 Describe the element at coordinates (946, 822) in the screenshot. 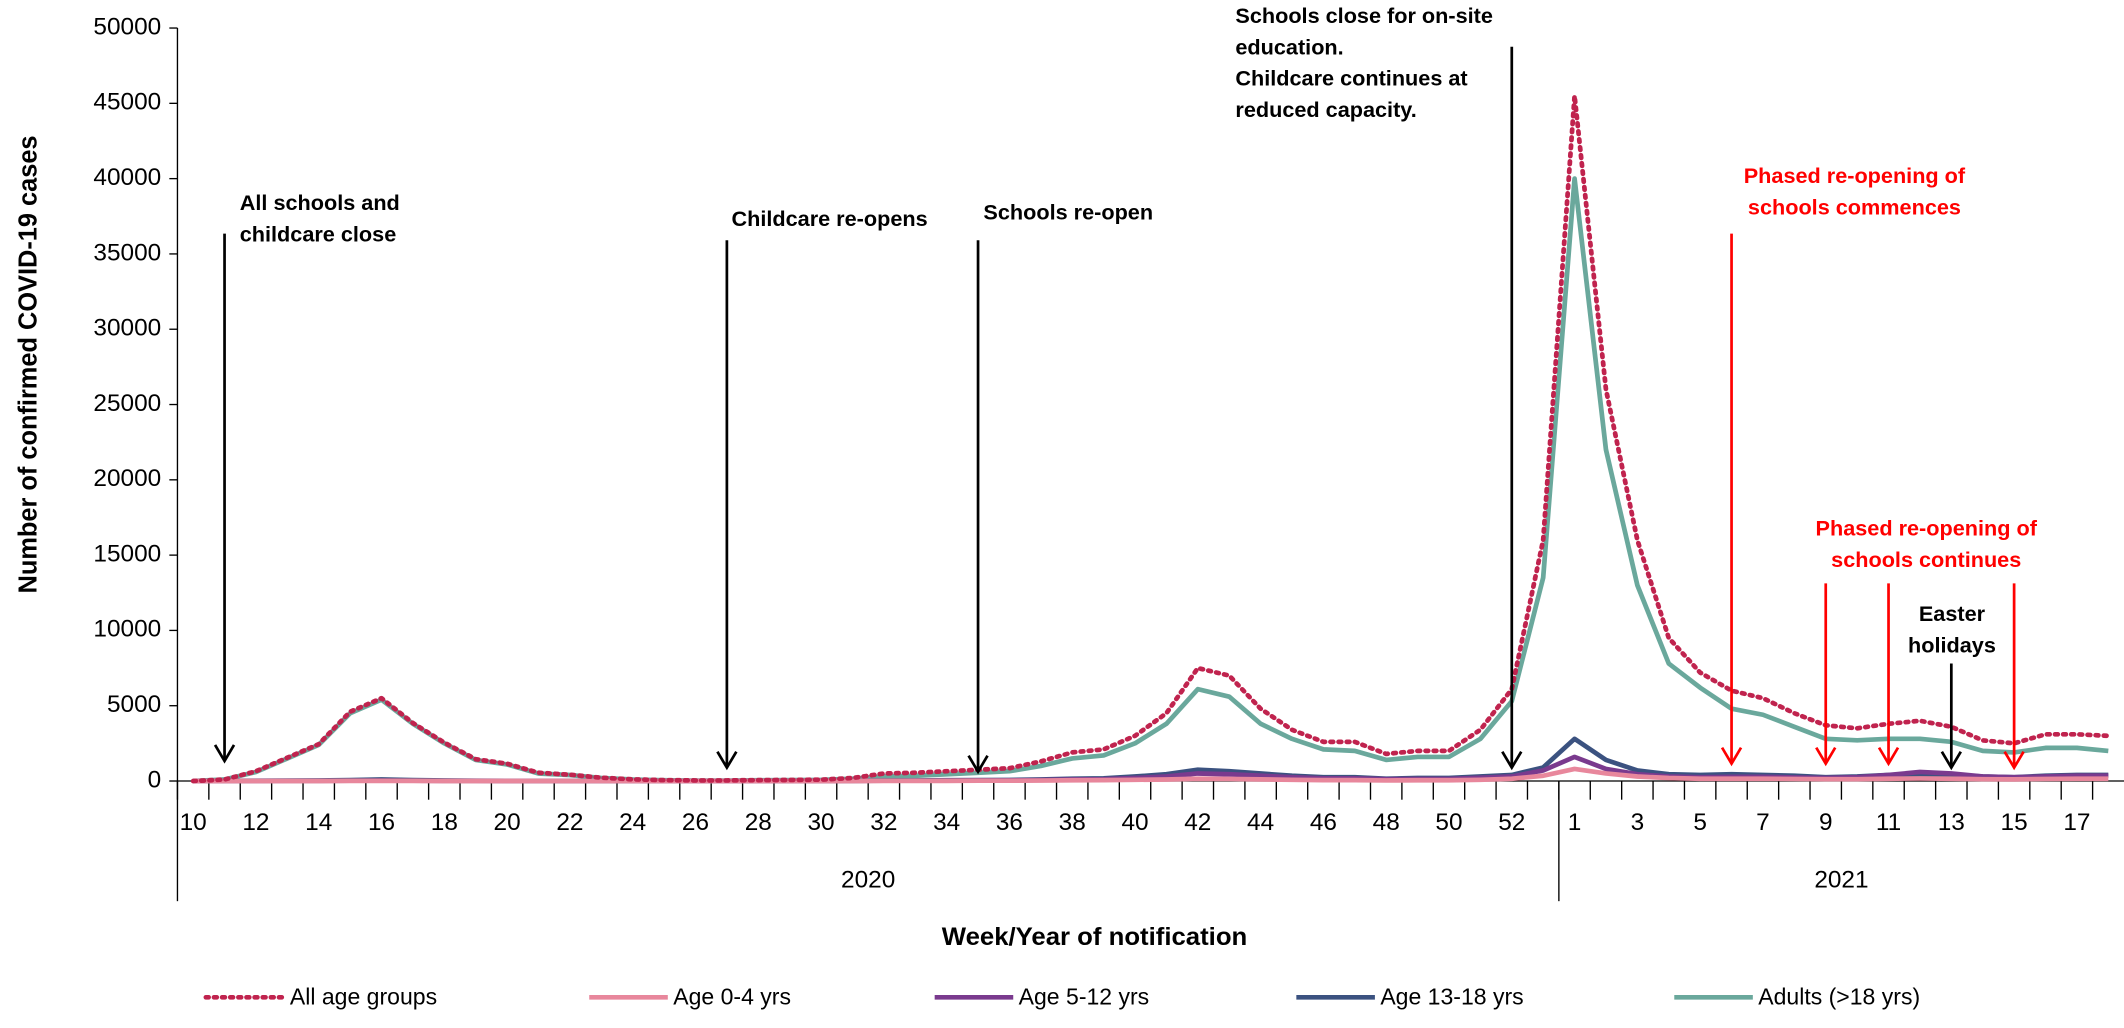

I see `x-tick-label: 34` at that location.